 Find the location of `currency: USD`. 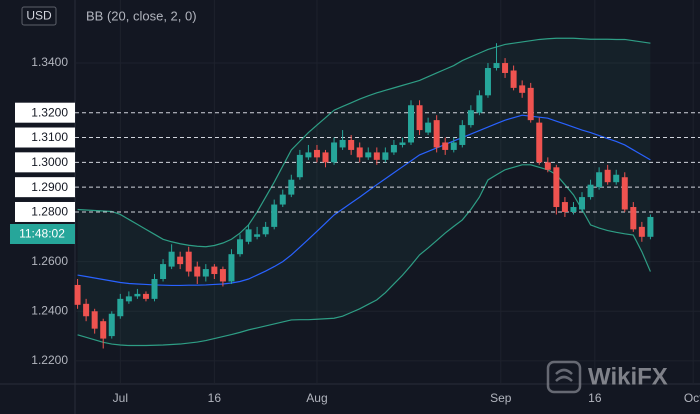

currency: USD is located at coordinates (39, 16).